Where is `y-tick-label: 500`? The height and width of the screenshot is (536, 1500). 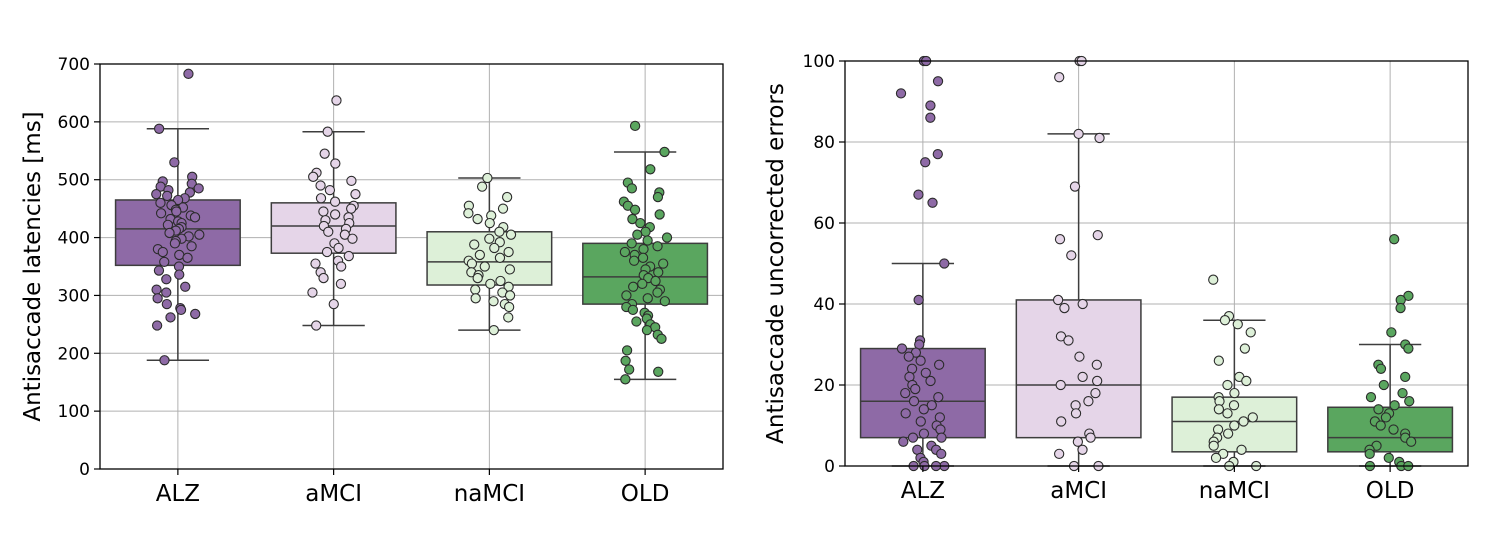 y-tick-label: 500 is located at coordinates (74, 181).